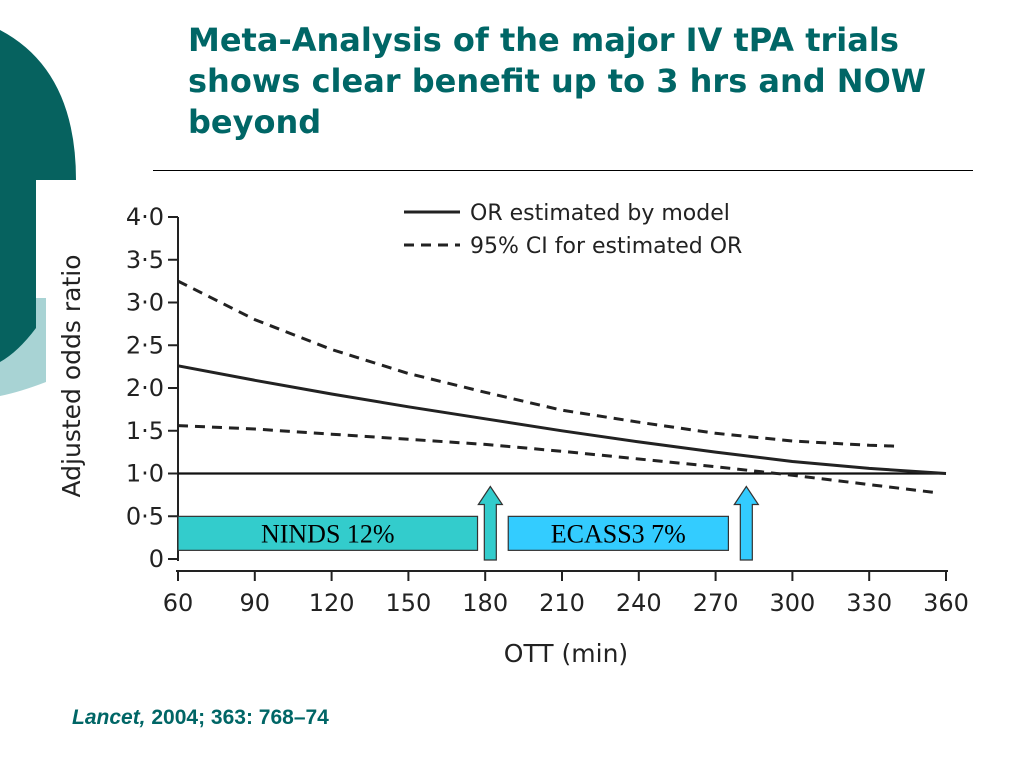  Describe the element at coordinates (562, 419) in the screenshot. I see `or-model-line` at that location.